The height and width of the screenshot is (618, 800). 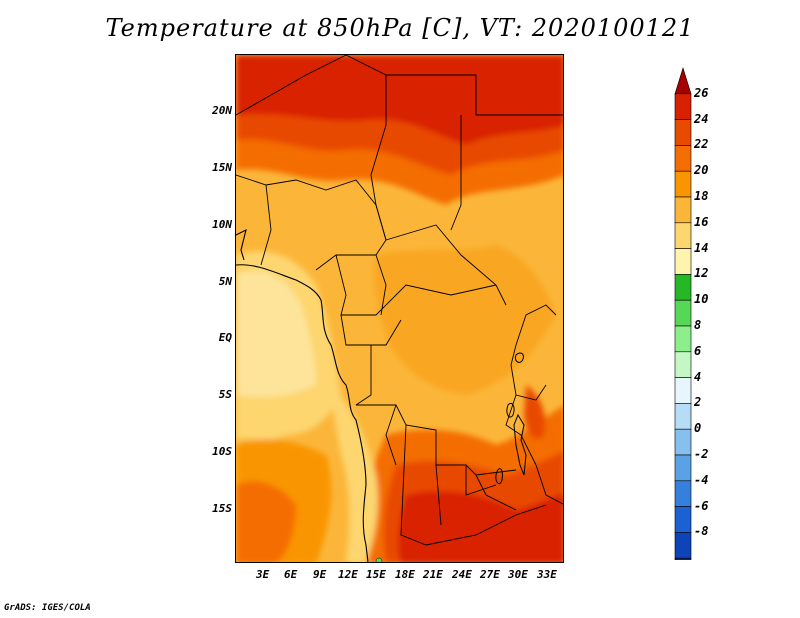 I want to click on lat-label: 15S, so click(x=222, y=508).